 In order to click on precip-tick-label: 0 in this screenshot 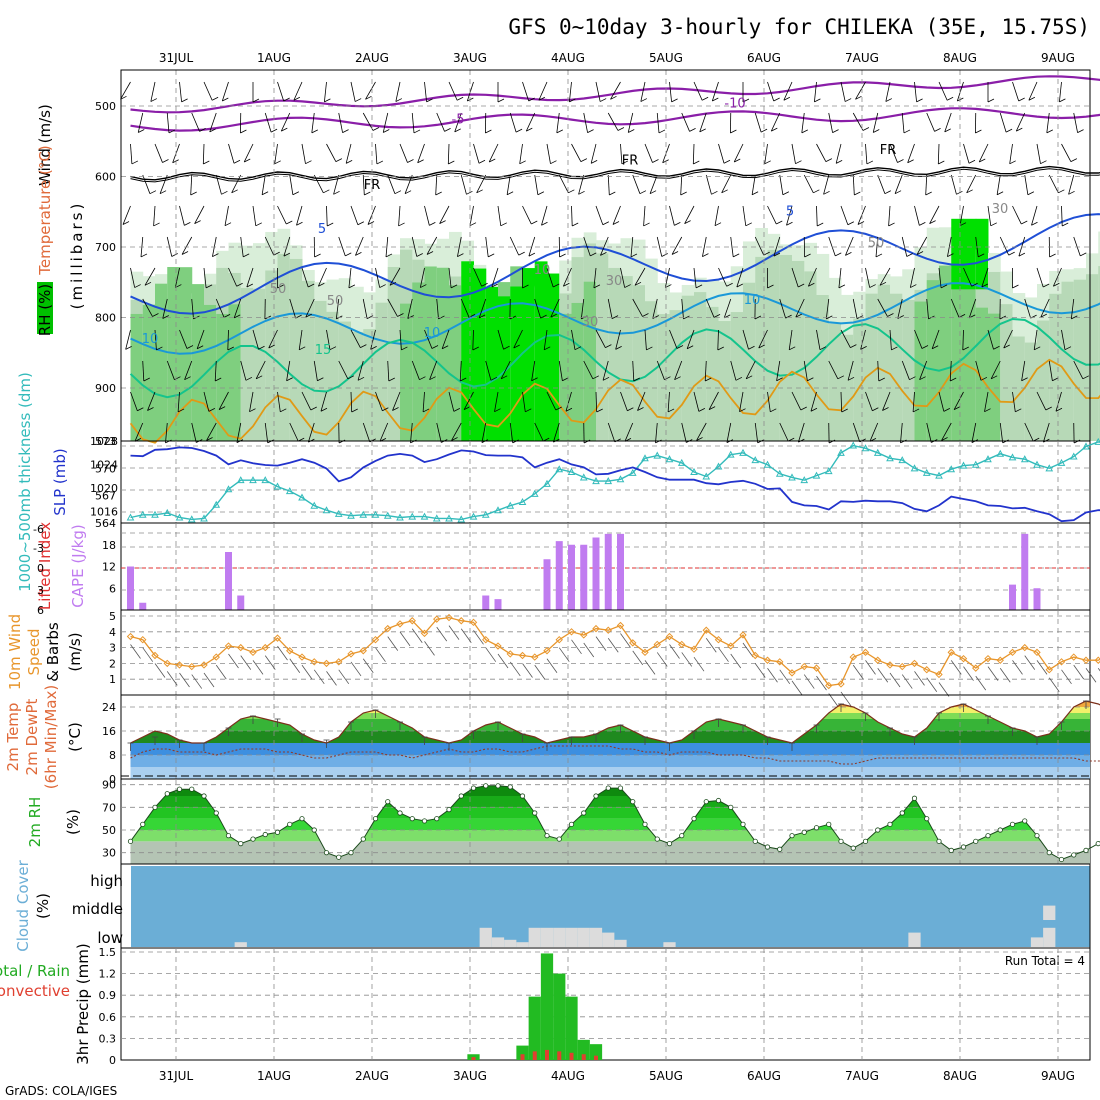, I will do `click(112, 1060)`.